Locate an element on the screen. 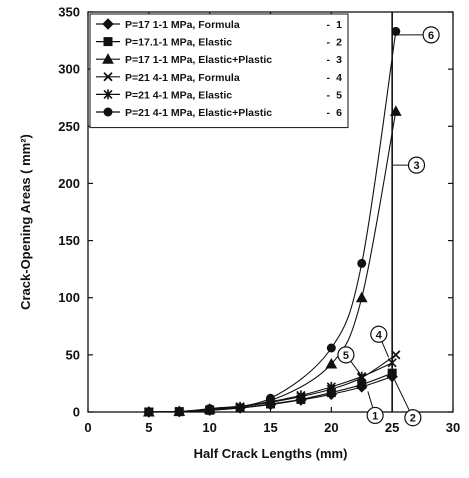  callout-1: 1 is located at coordinates (375, 408).